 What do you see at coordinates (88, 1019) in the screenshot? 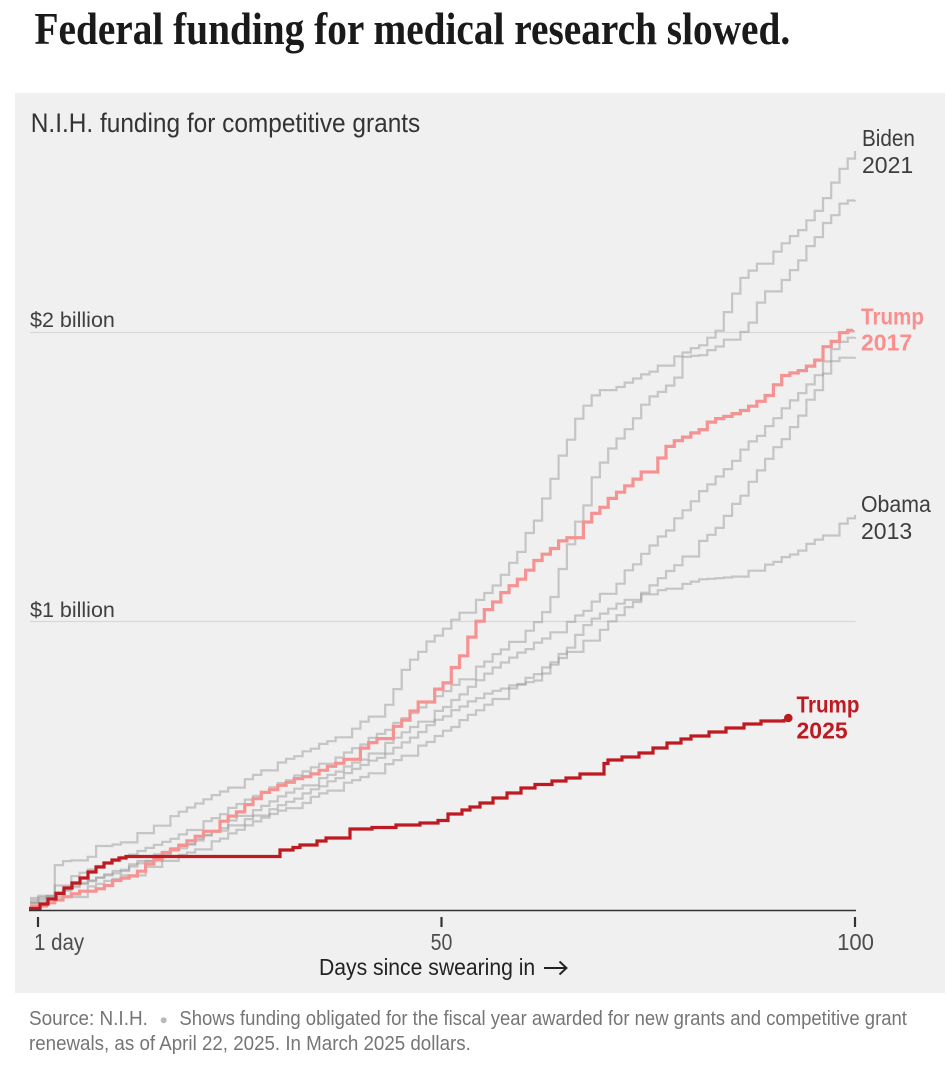
I see `svg-text: Source: N.I.H.` at bounding box center [88, 1019].